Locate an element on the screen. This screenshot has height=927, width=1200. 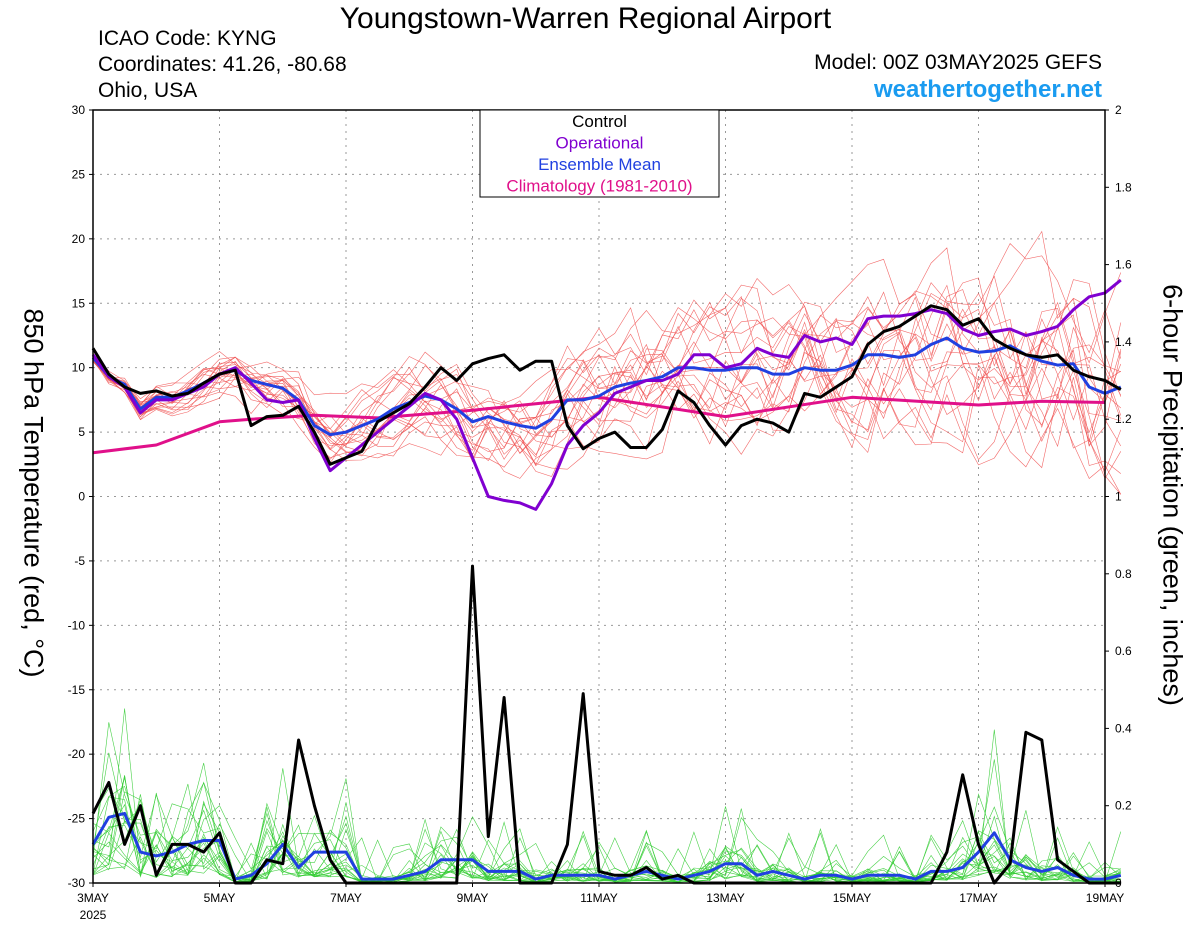
legend-entry: Climatology (1981-2010) is located at coordinates (599, 186).